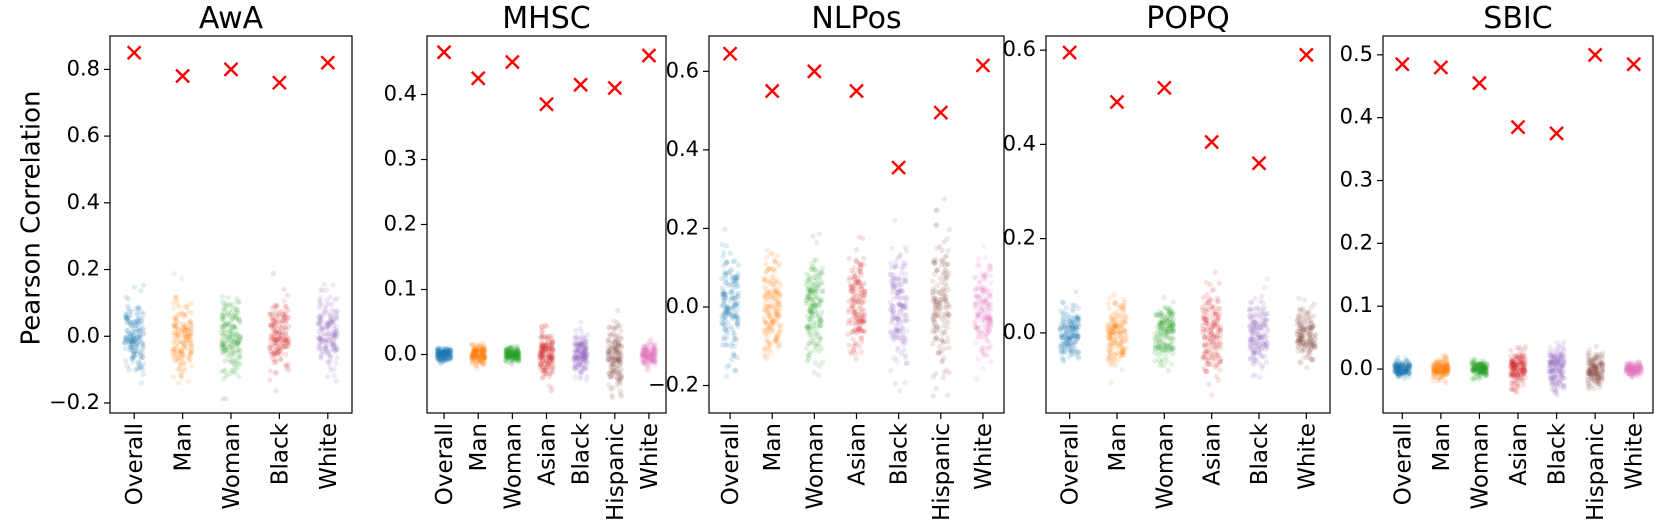 This screenshot has width=1660, height=527. What do you see at coordinates (1259, 163) in the screenshot?
I see `observed-marker-black` at bounding box center [1259, 163].